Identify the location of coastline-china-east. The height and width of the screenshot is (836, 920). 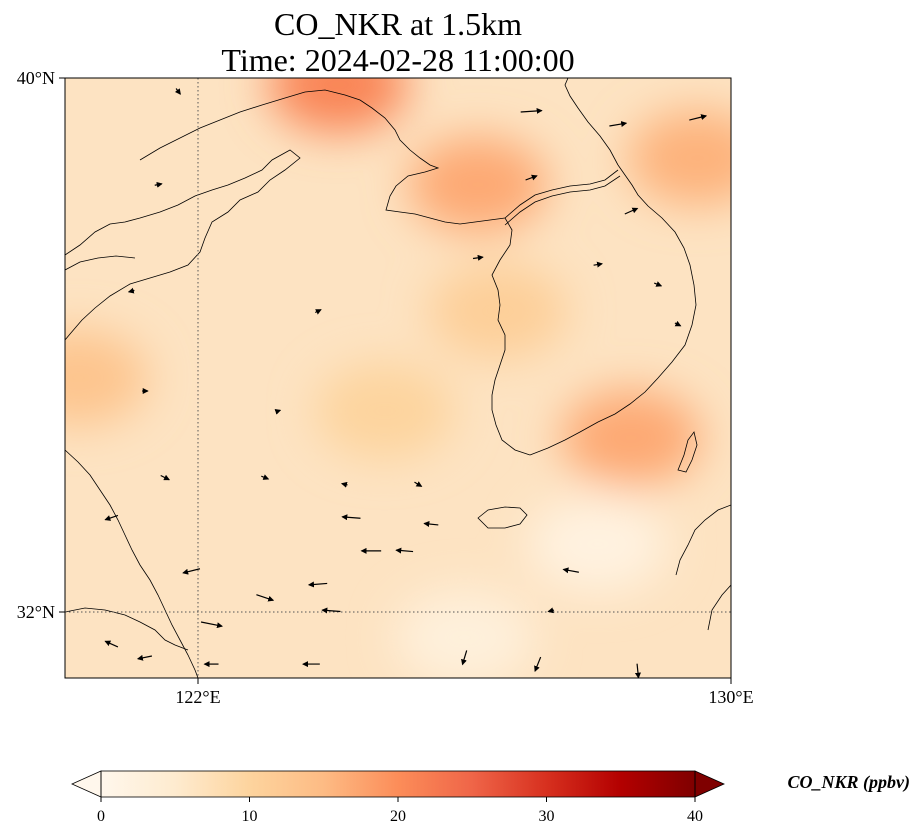
(132, 563).